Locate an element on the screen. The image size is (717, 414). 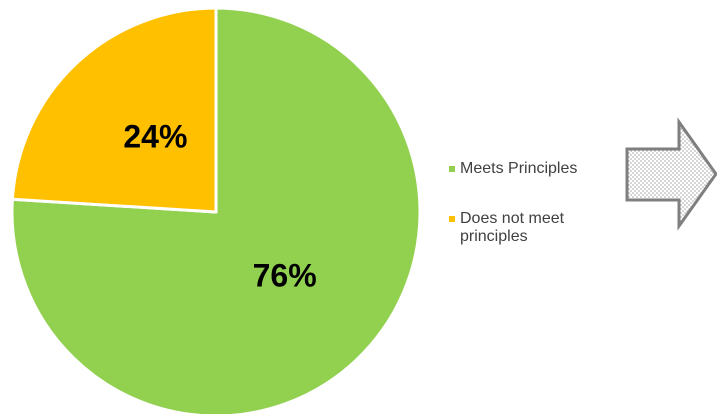
pie-slice-does-not-meet is located at coordinates (114, 110).